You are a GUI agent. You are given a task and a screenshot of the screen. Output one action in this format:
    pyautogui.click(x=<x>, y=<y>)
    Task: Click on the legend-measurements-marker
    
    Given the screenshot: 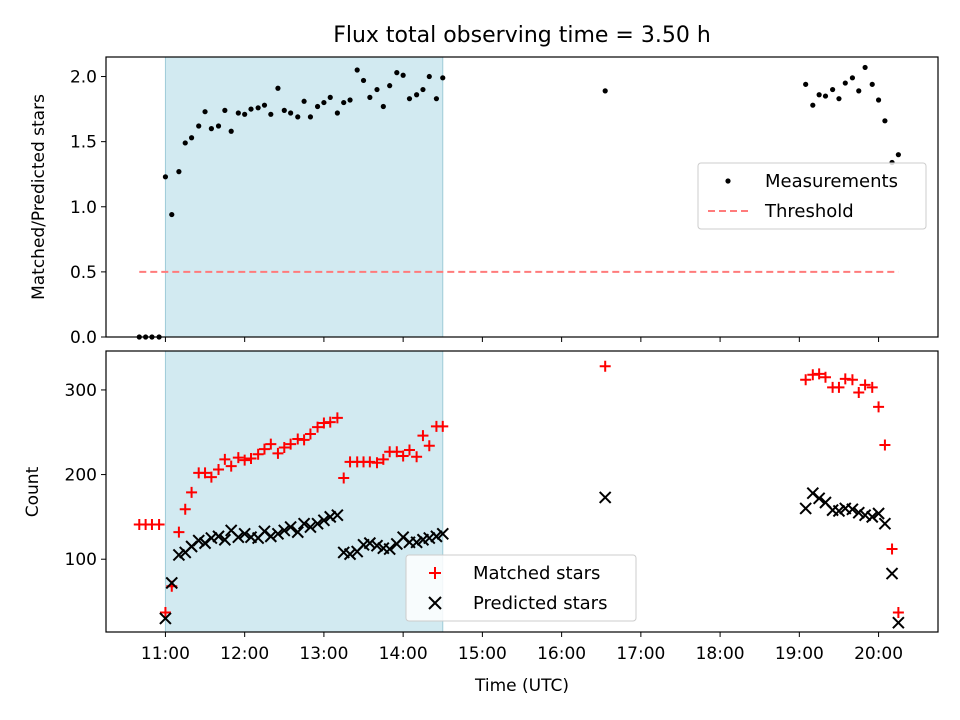 What is the action you would take?
    pyautogui.click(x=728, y=181)
    